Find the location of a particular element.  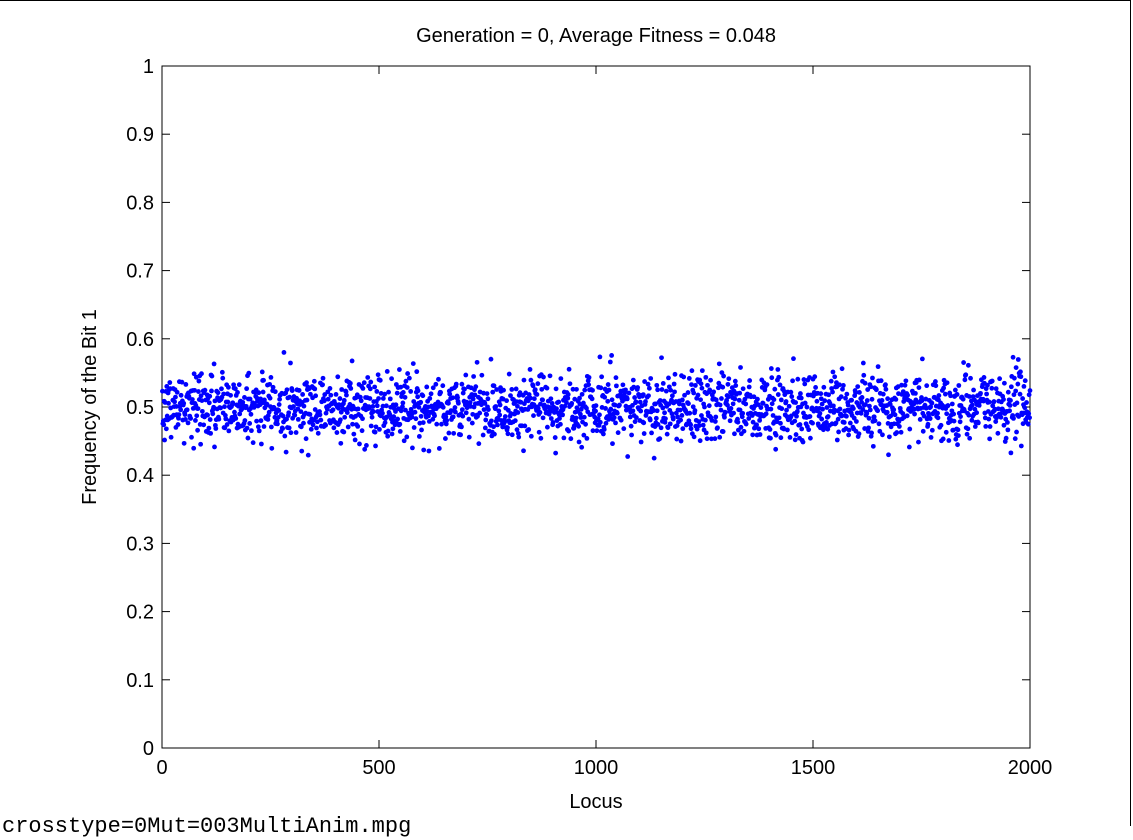

points-layer is located at coordinates (596, 405).